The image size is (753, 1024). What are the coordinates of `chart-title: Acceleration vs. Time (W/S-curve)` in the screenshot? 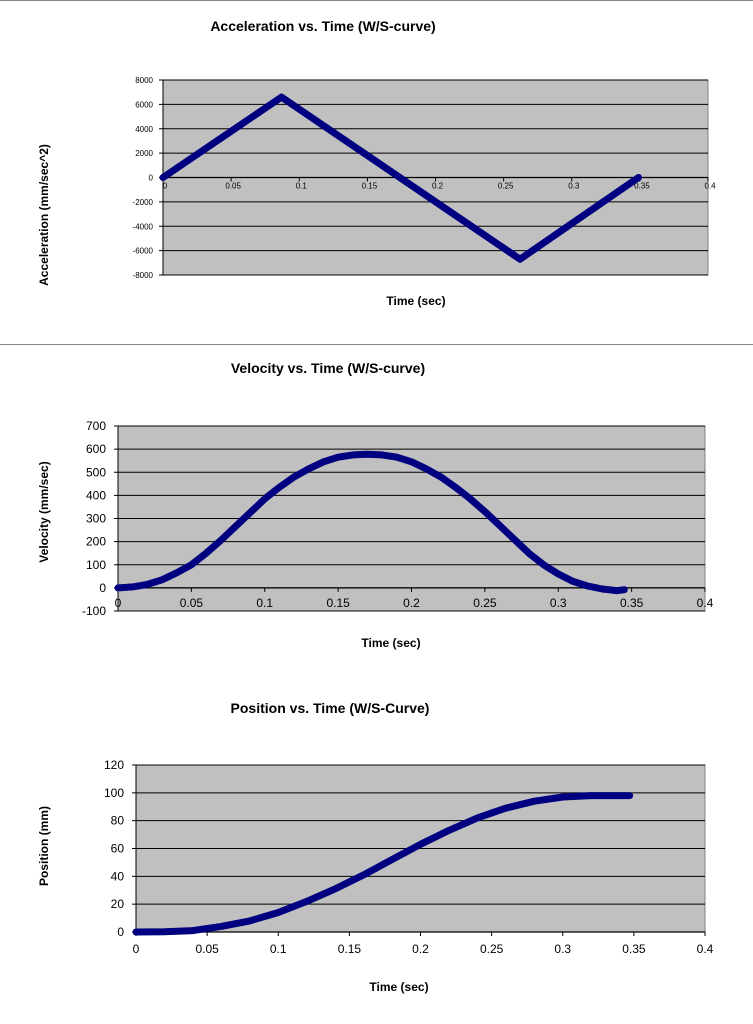 It's located at (322, 26).